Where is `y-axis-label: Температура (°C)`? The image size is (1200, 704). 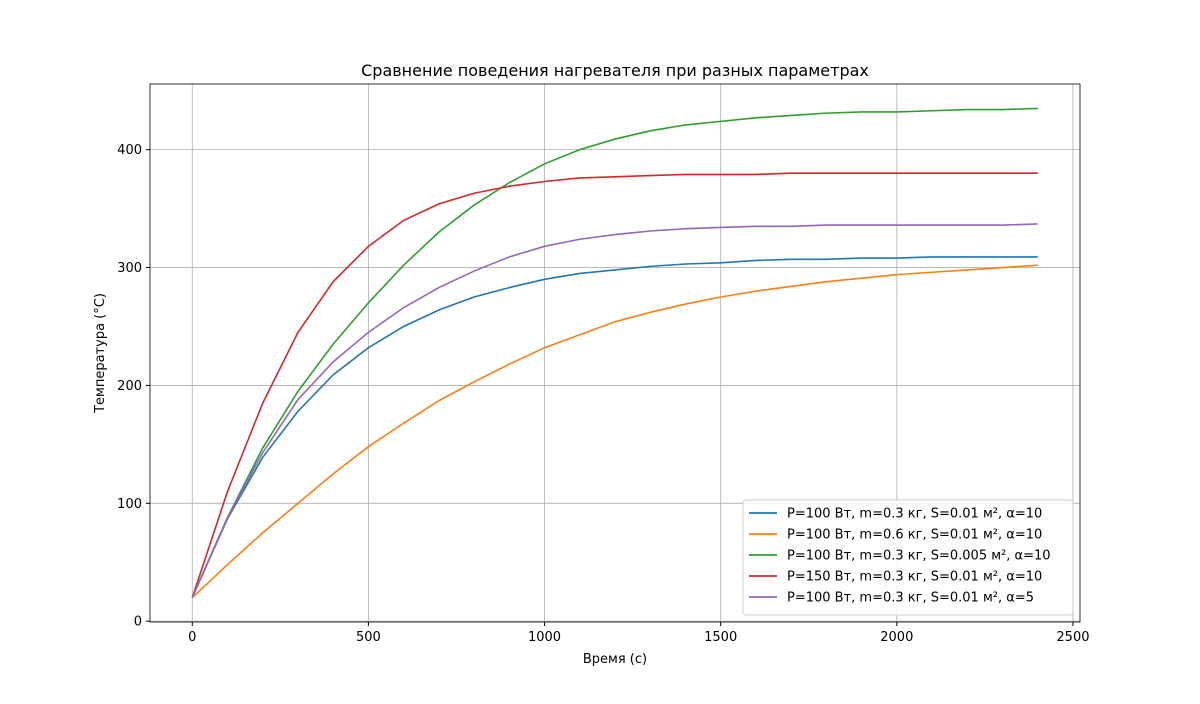 y-axis-label: Температура (°C) is located at coordinates (100, 353).